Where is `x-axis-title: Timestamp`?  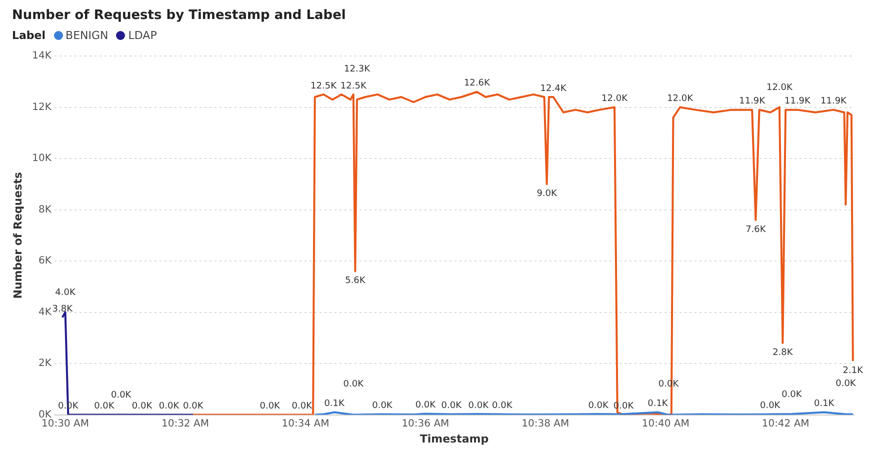
x-axis-title: Timestamp is located at coordinates (454, 439).